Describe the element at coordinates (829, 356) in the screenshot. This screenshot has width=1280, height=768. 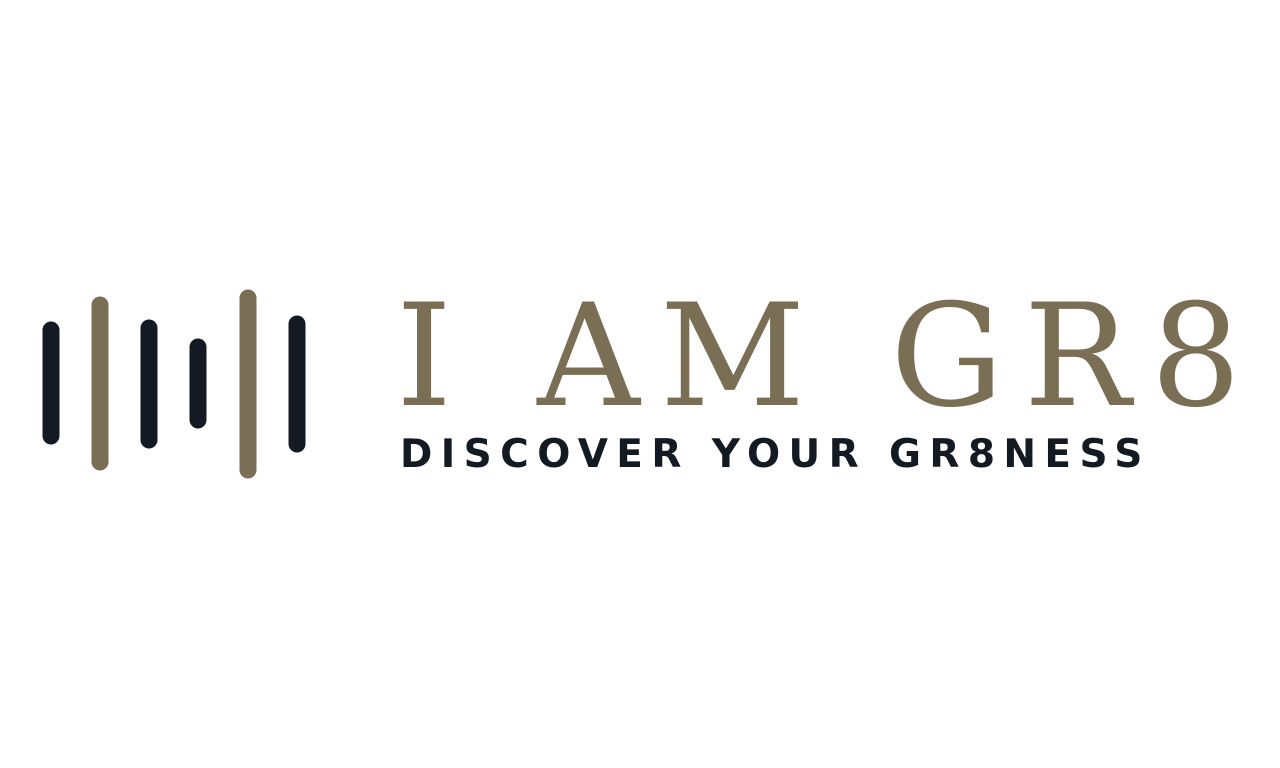
I see `brand-title: I AM GR8` at that location.